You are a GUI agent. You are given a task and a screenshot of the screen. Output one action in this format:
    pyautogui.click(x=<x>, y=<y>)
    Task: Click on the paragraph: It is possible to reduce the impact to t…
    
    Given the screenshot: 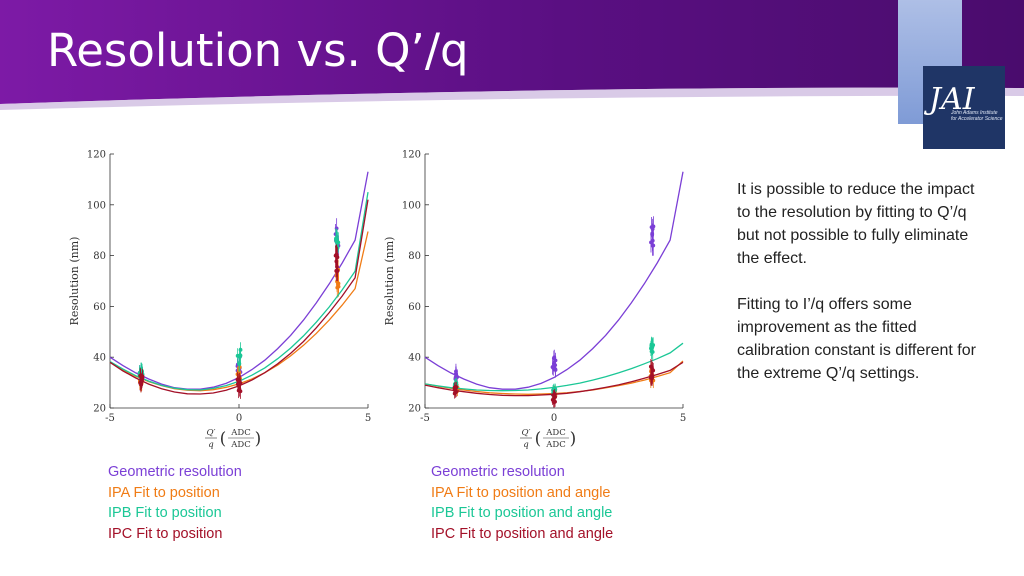 What is the action you would take?
    pyautogui.click(x=856, y=224)
    